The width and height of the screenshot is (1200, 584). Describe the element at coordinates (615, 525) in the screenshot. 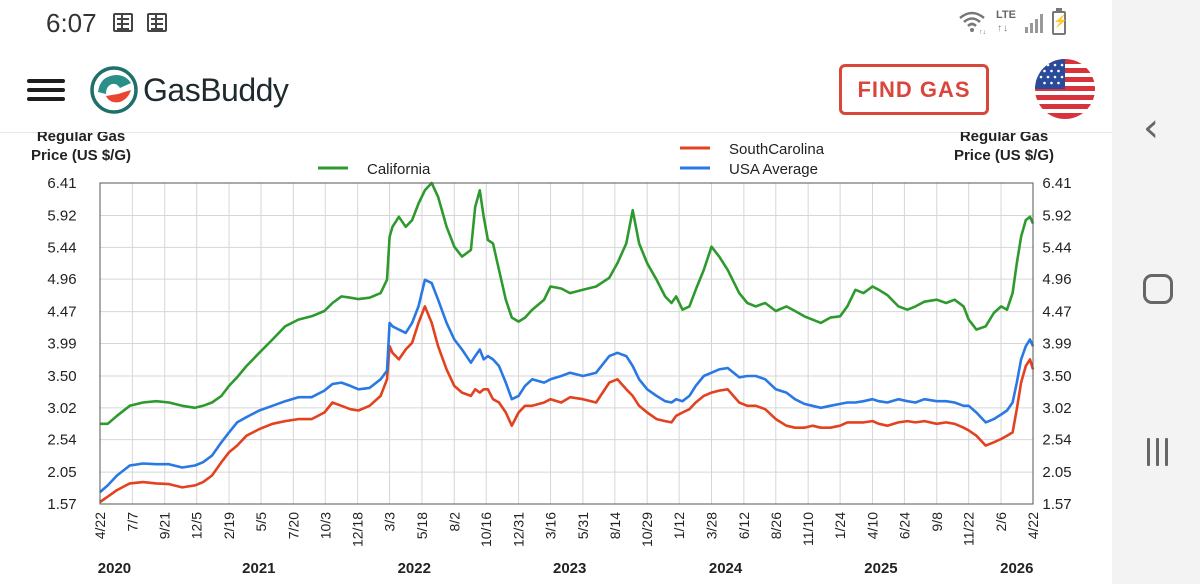

I see `x-tick-label: 8/14` at that location.